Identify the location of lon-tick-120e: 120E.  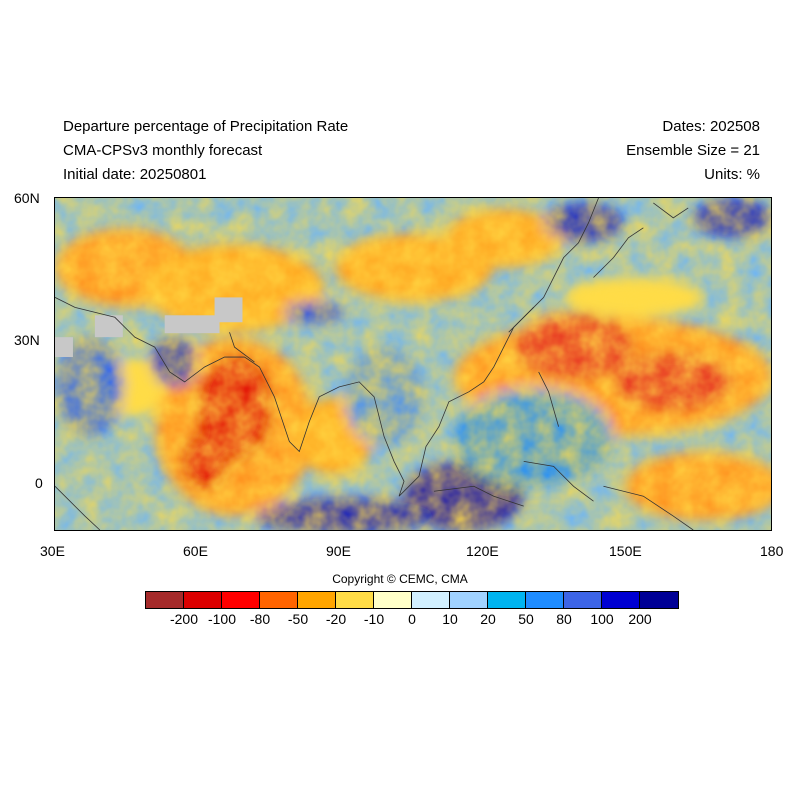
(482, 551).